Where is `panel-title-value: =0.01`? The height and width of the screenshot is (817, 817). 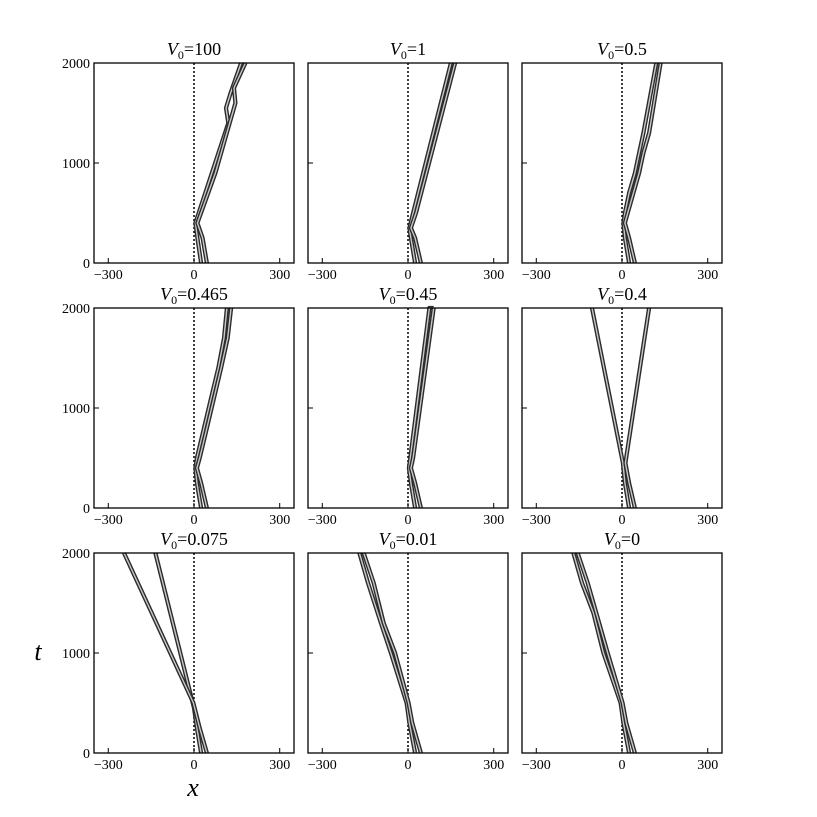 panel-title-value: =0.01 is located at coordinates (417, 539).